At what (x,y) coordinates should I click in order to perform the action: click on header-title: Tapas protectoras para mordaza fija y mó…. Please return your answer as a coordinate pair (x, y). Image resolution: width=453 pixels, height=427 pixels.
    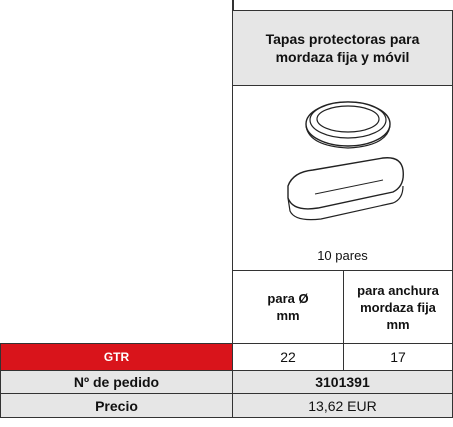
    Looking at the image, I should click on (342, 48).